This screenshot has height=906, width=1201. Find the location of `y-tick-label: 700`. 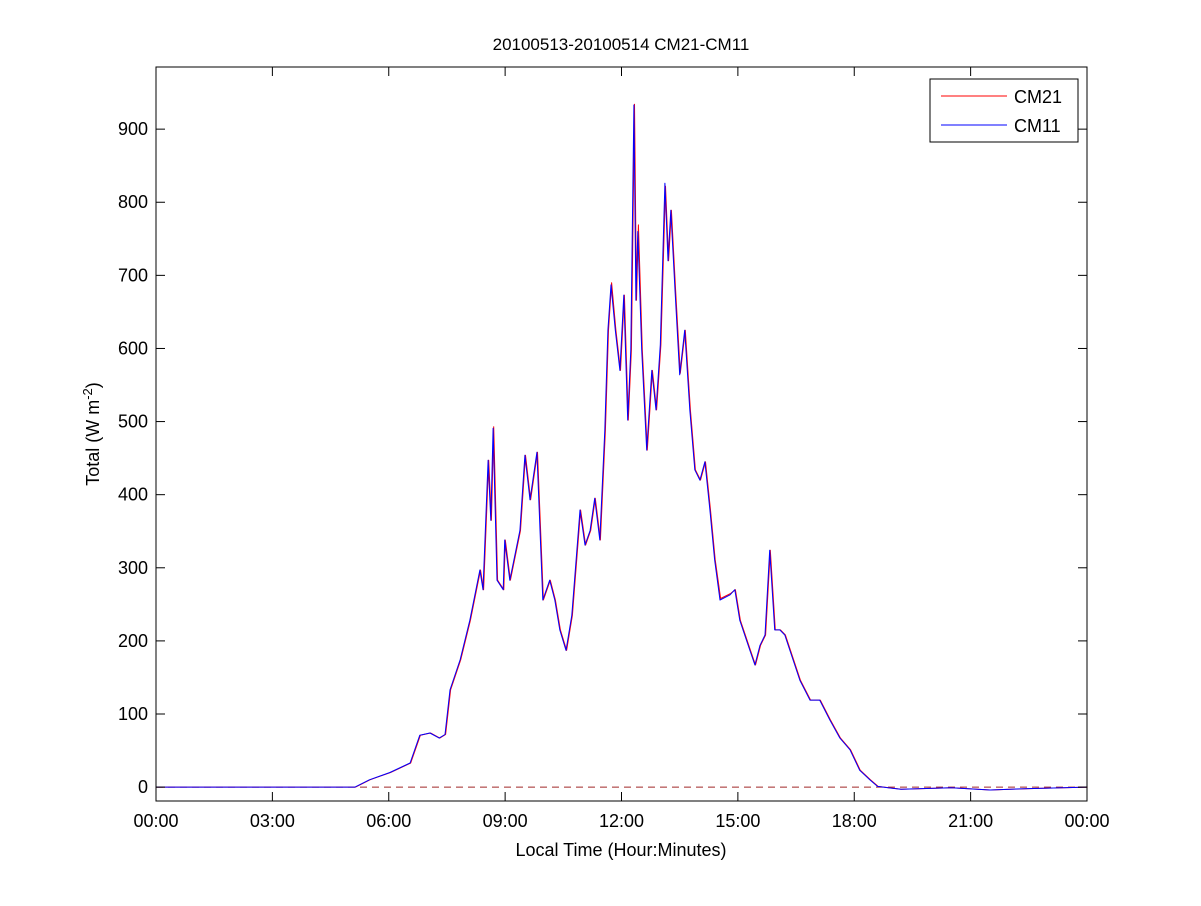

y-tick-label: 700 is located at coordinates (133, 275).